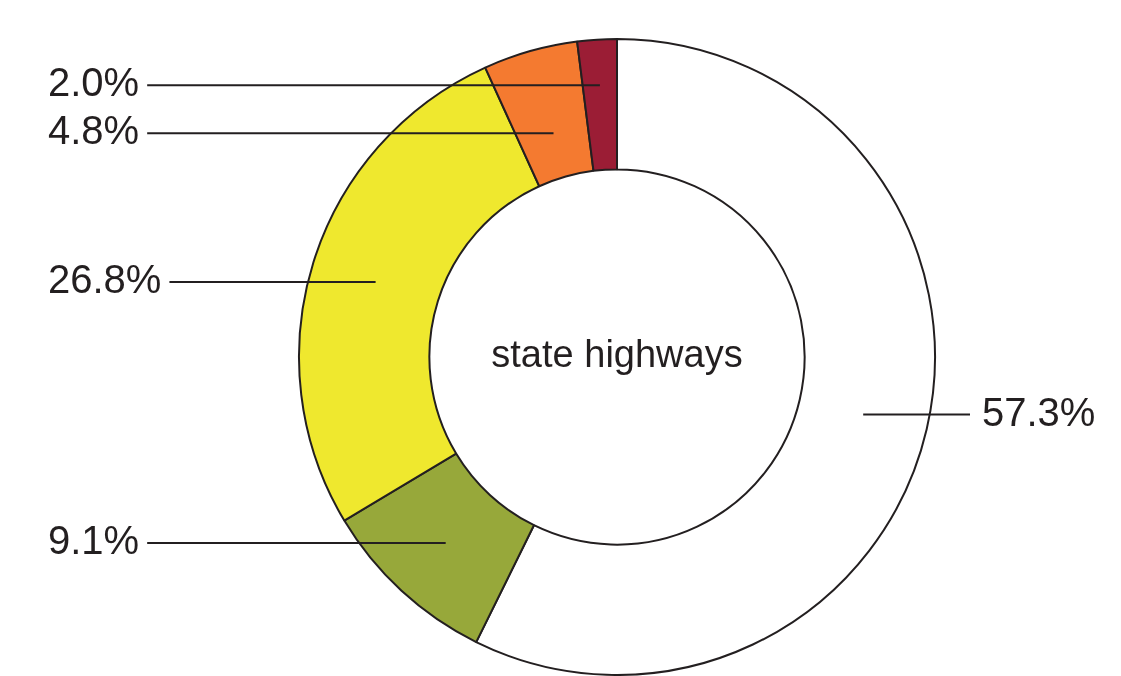  What do you see at coordinates (94, 130) in the screenshot?
I see `data-label: 4.8%` at bounding box center [94, 130].